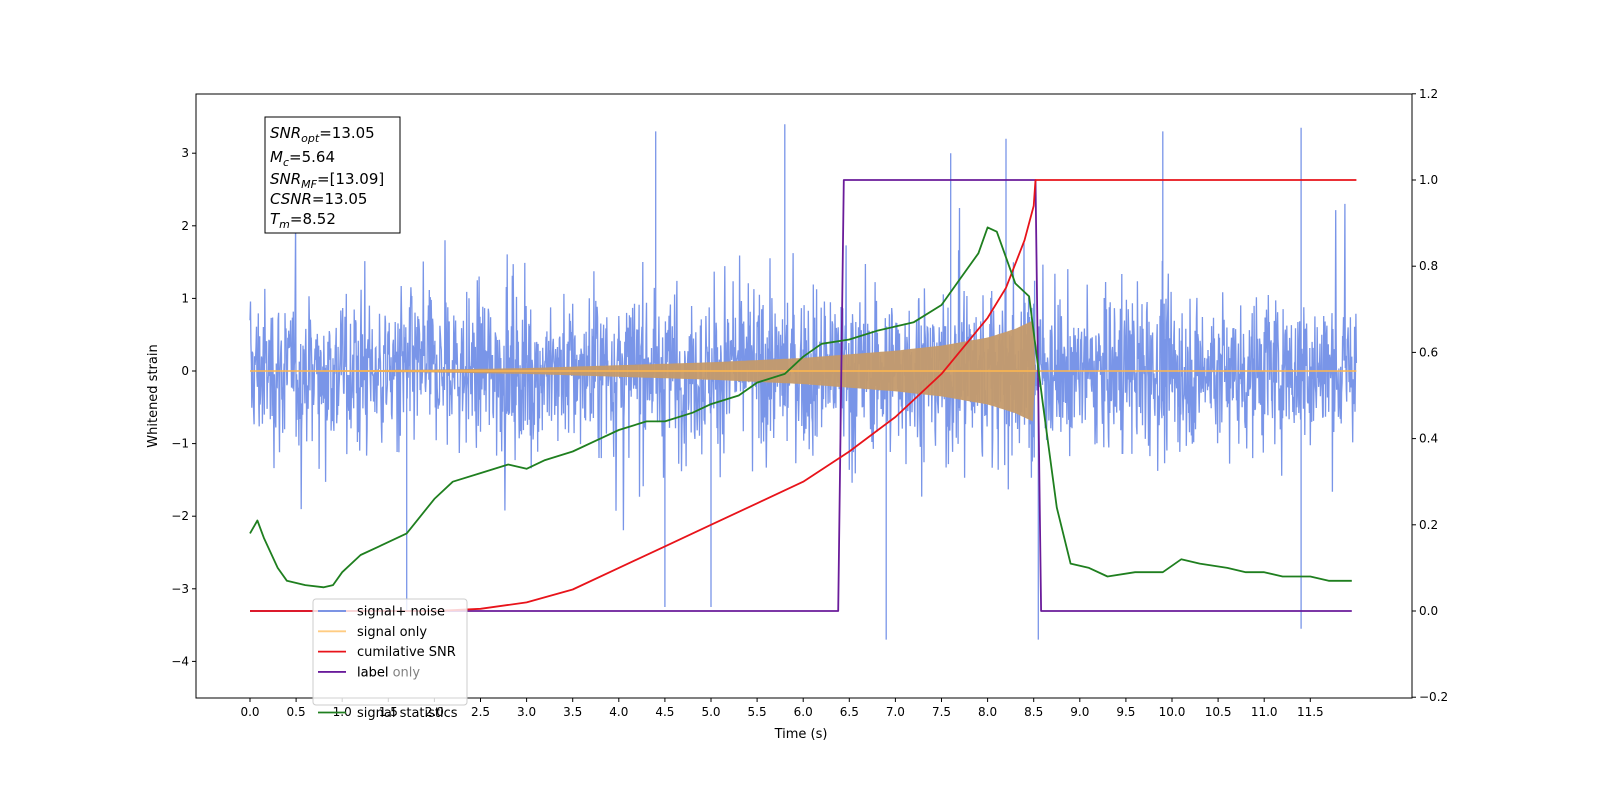 The height and width of the screenshot is (800, 1600). Describe the element at coordinates (941, 712) in the screenshot. I see `x-tick-label: 7.5` at that location.